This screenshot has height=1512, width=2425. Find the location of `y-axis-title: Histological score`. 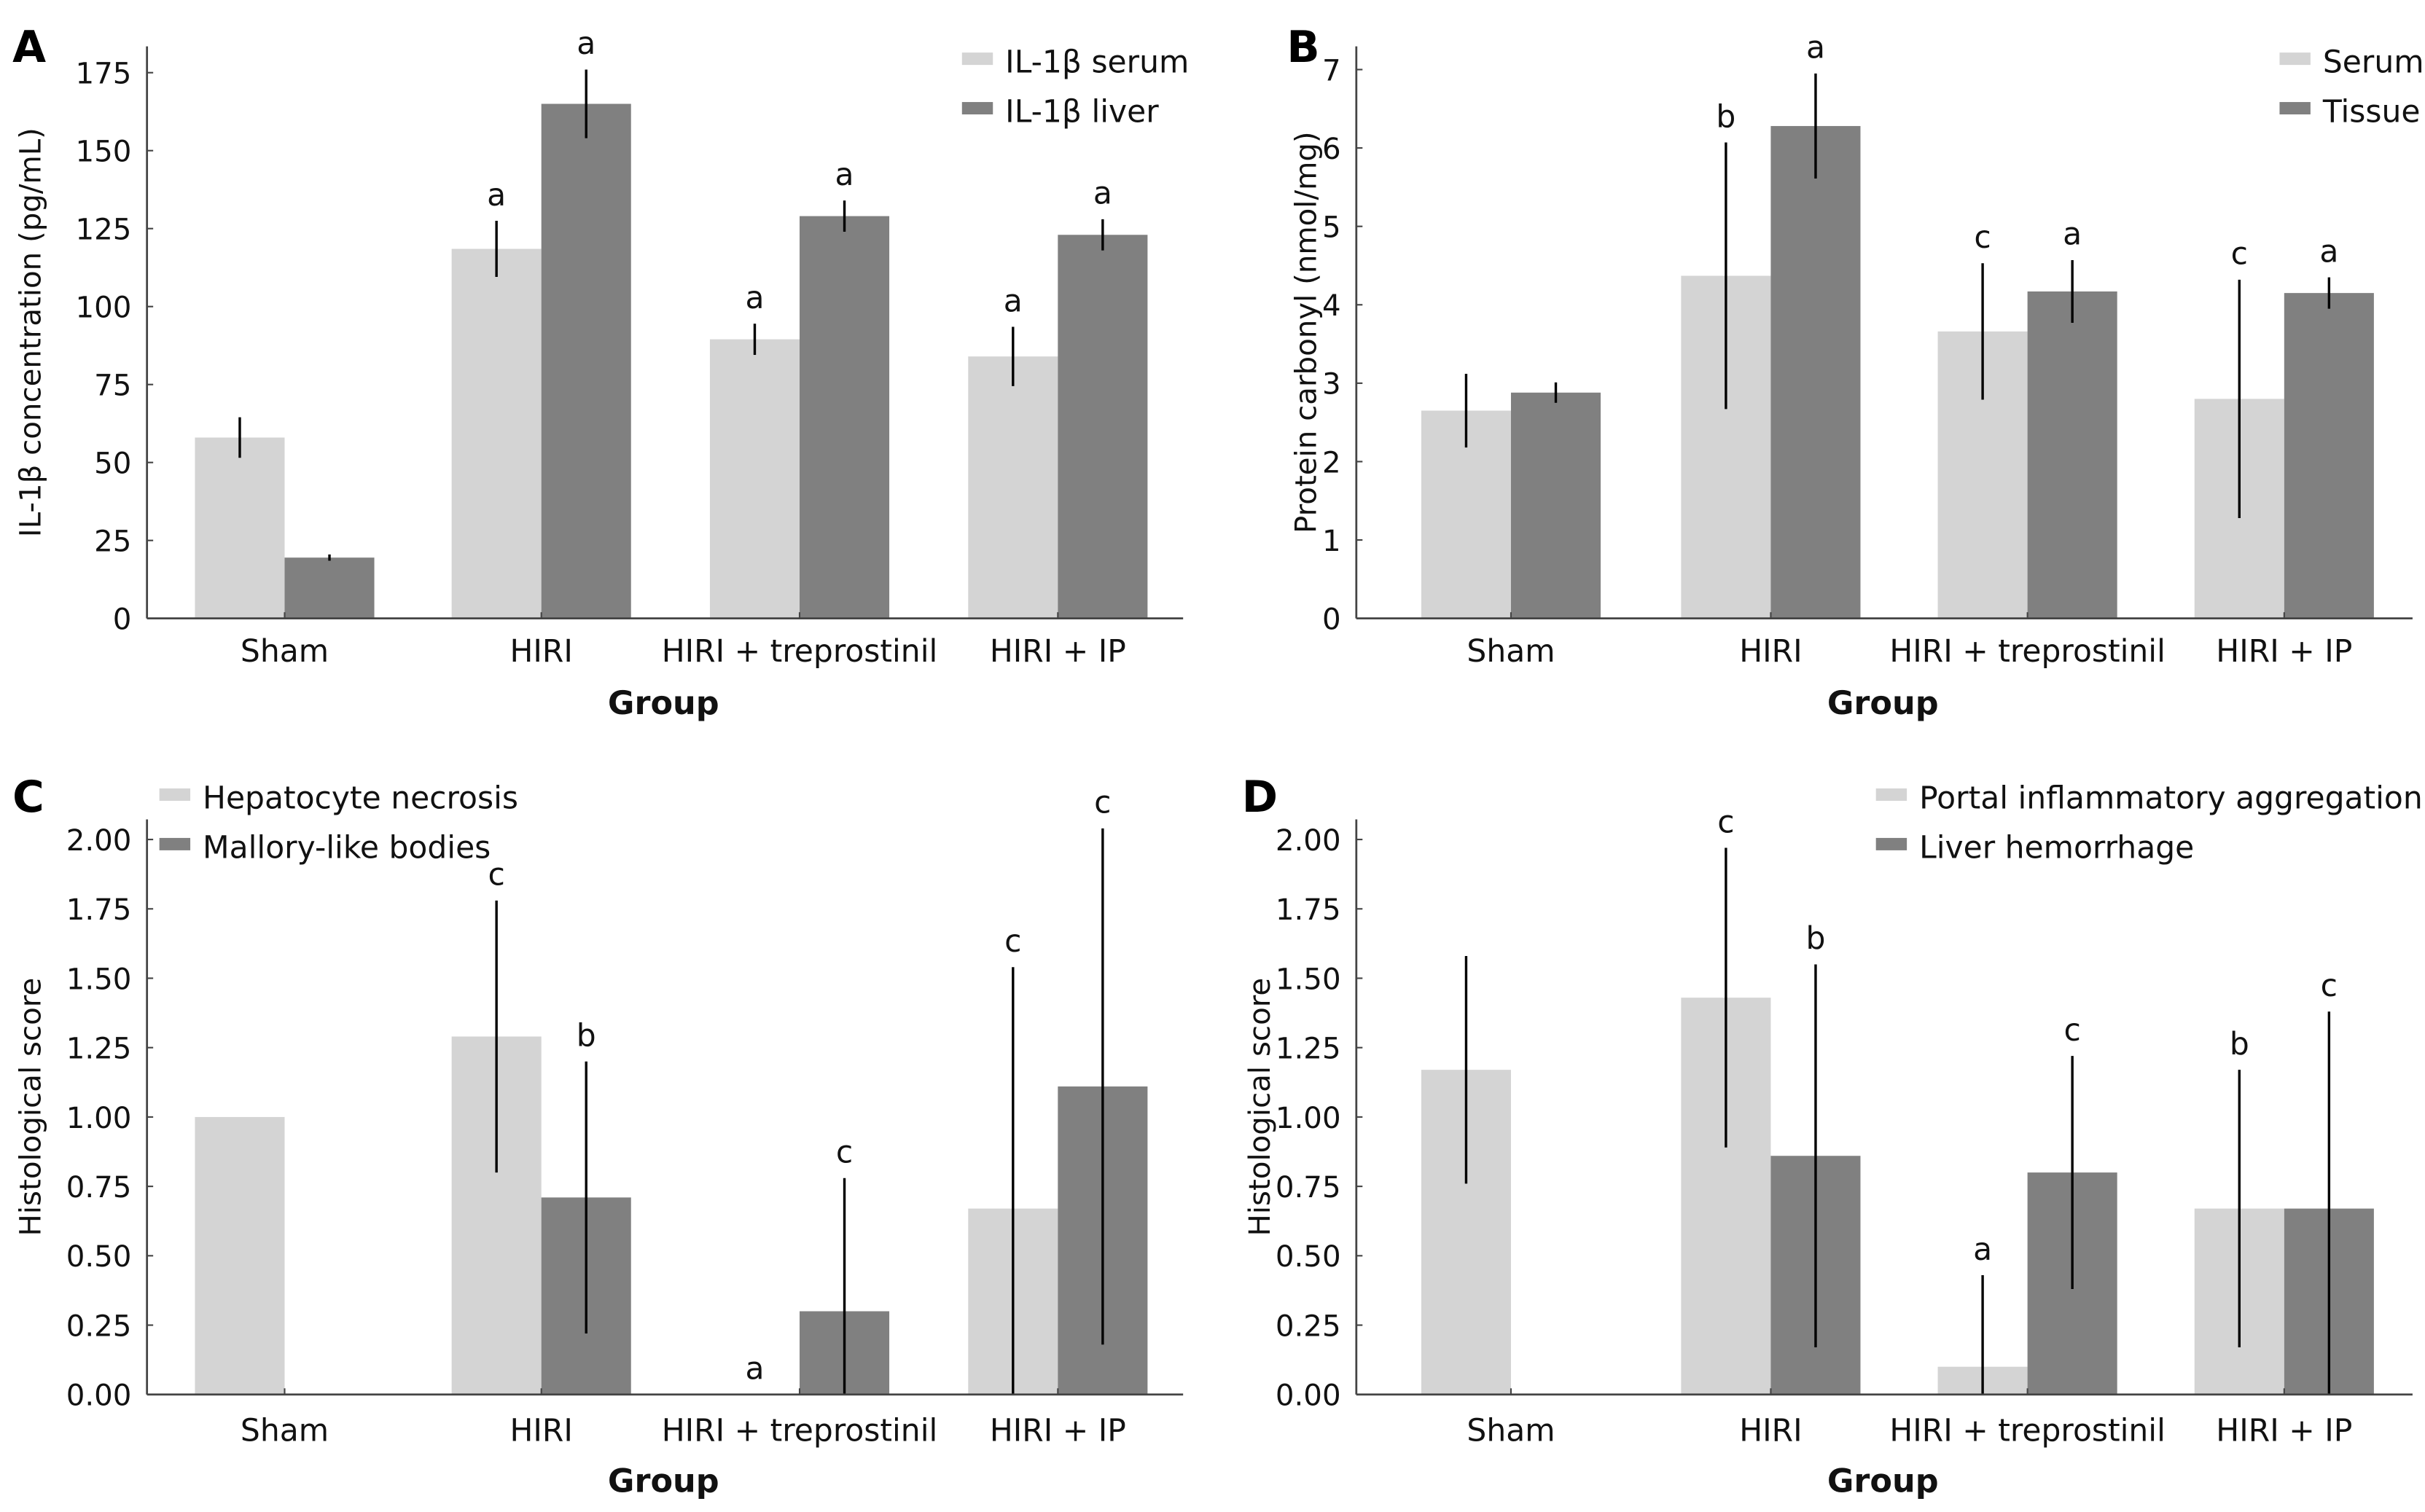

y-axis-title: Histological score is located at coordinates (30, 1108).